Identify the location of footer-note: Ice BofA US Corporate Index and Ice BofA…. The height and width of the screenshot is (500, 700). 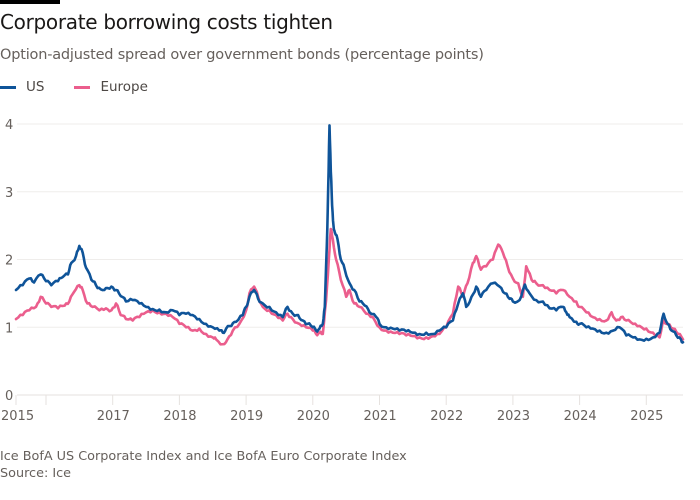
(203, 456).